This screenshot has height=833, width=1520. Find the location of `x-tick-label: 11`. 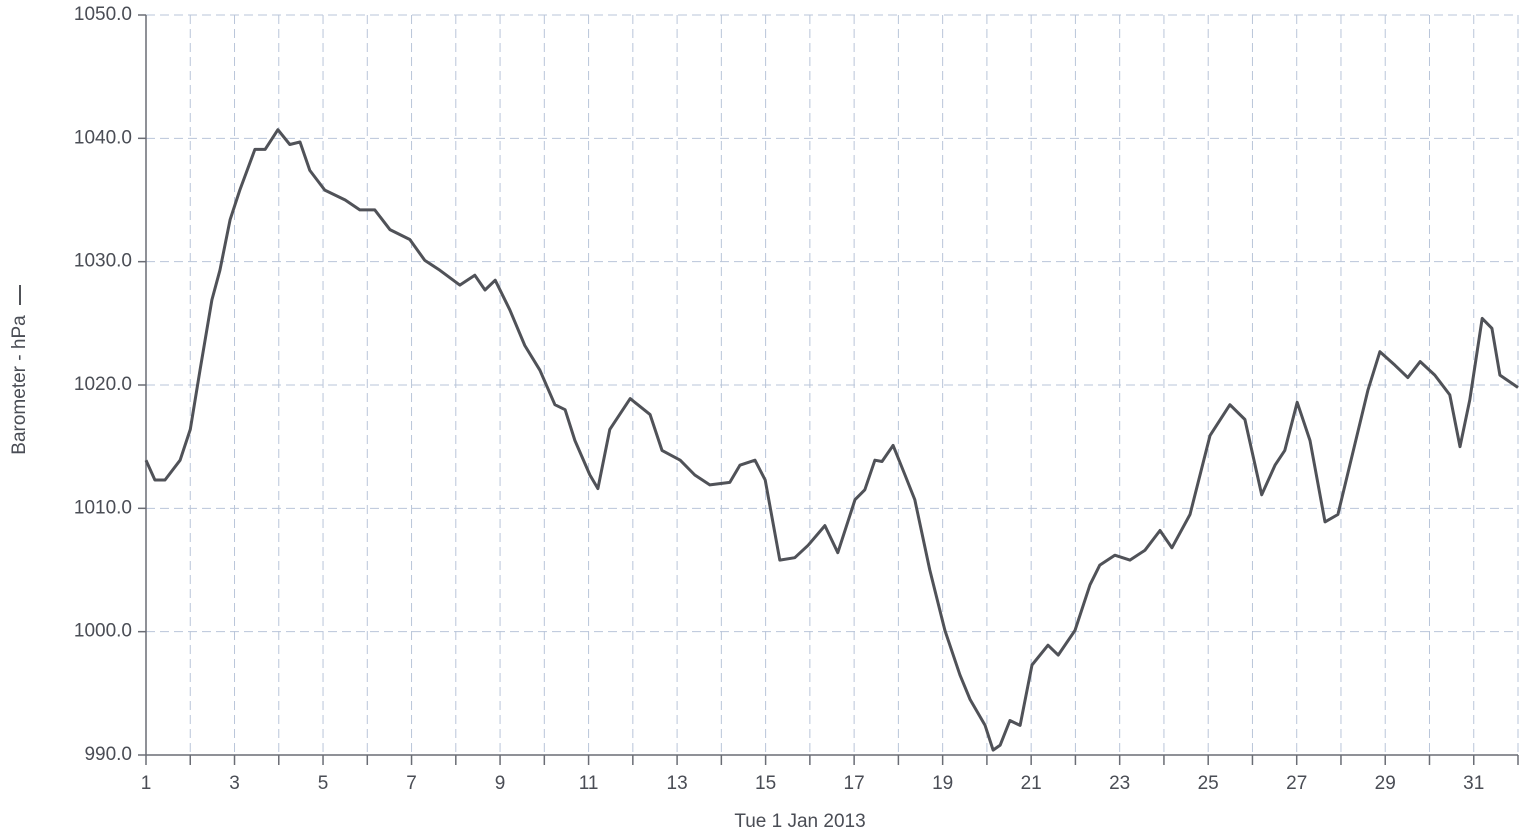

x-tick-label: 11 is located at coordinates (589, 783).